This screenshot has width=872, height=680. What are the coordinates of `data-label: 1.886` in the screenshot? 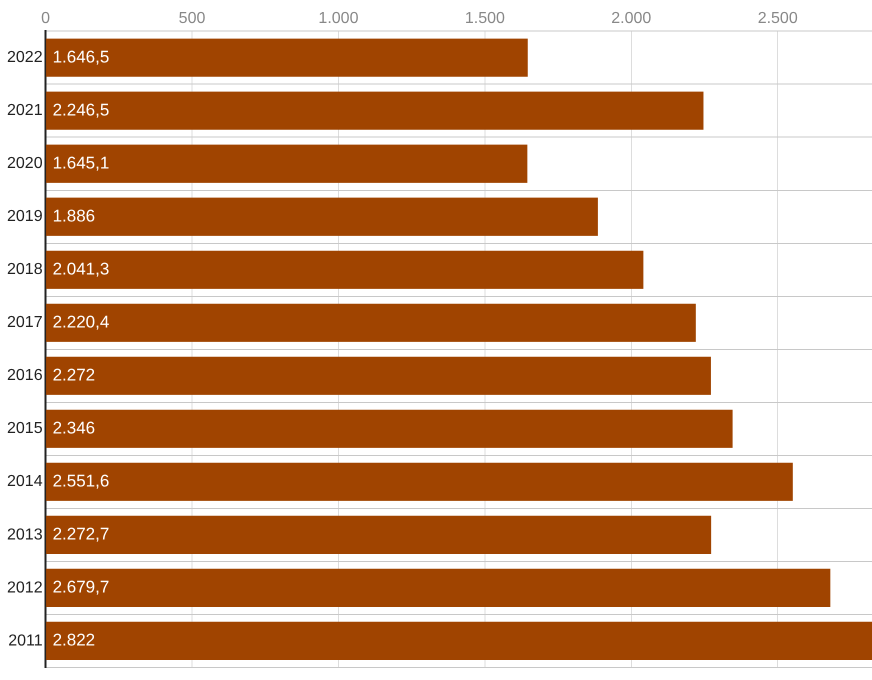 It's located at (74, 216).